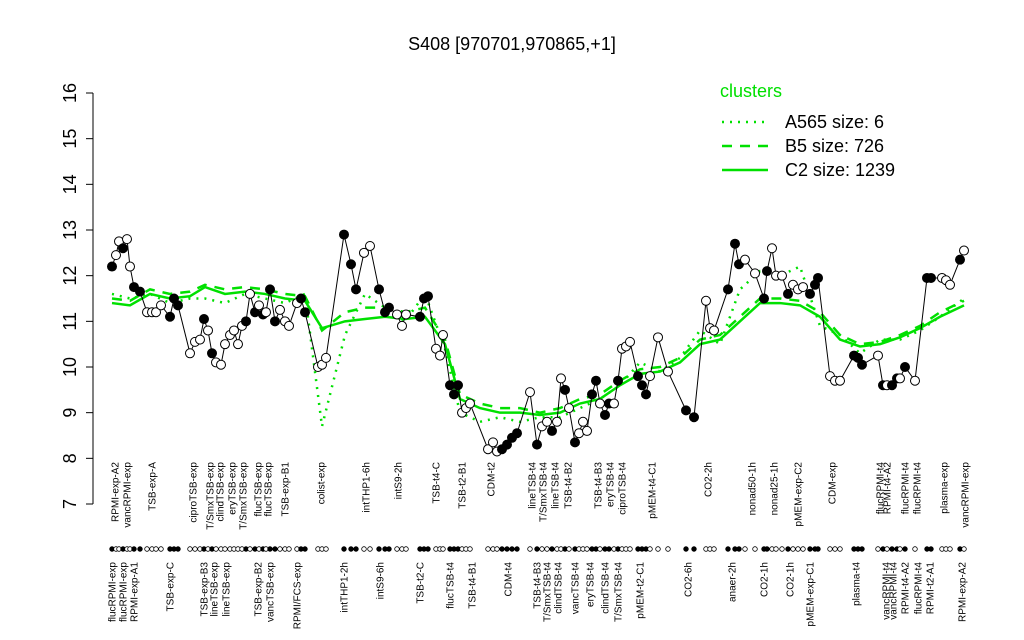  What do you see at coordinates (70, 184) in the screenshot?
I see `y-tick-label: 14` at bounding box center [70, 184].